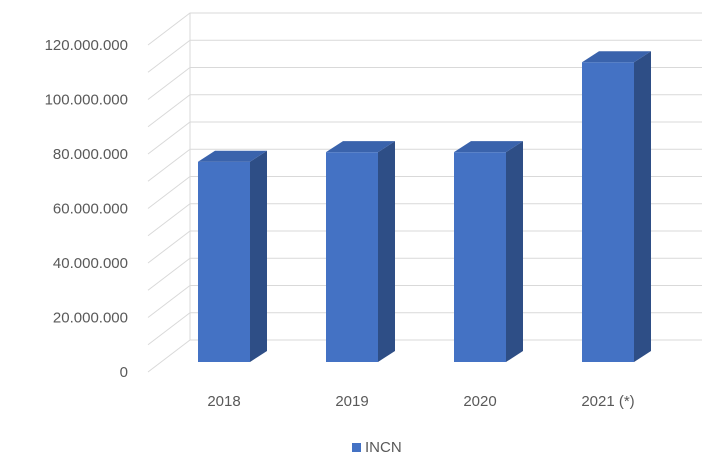  I want to click on y-tick-label: 120.000.000, so click(86, 45).